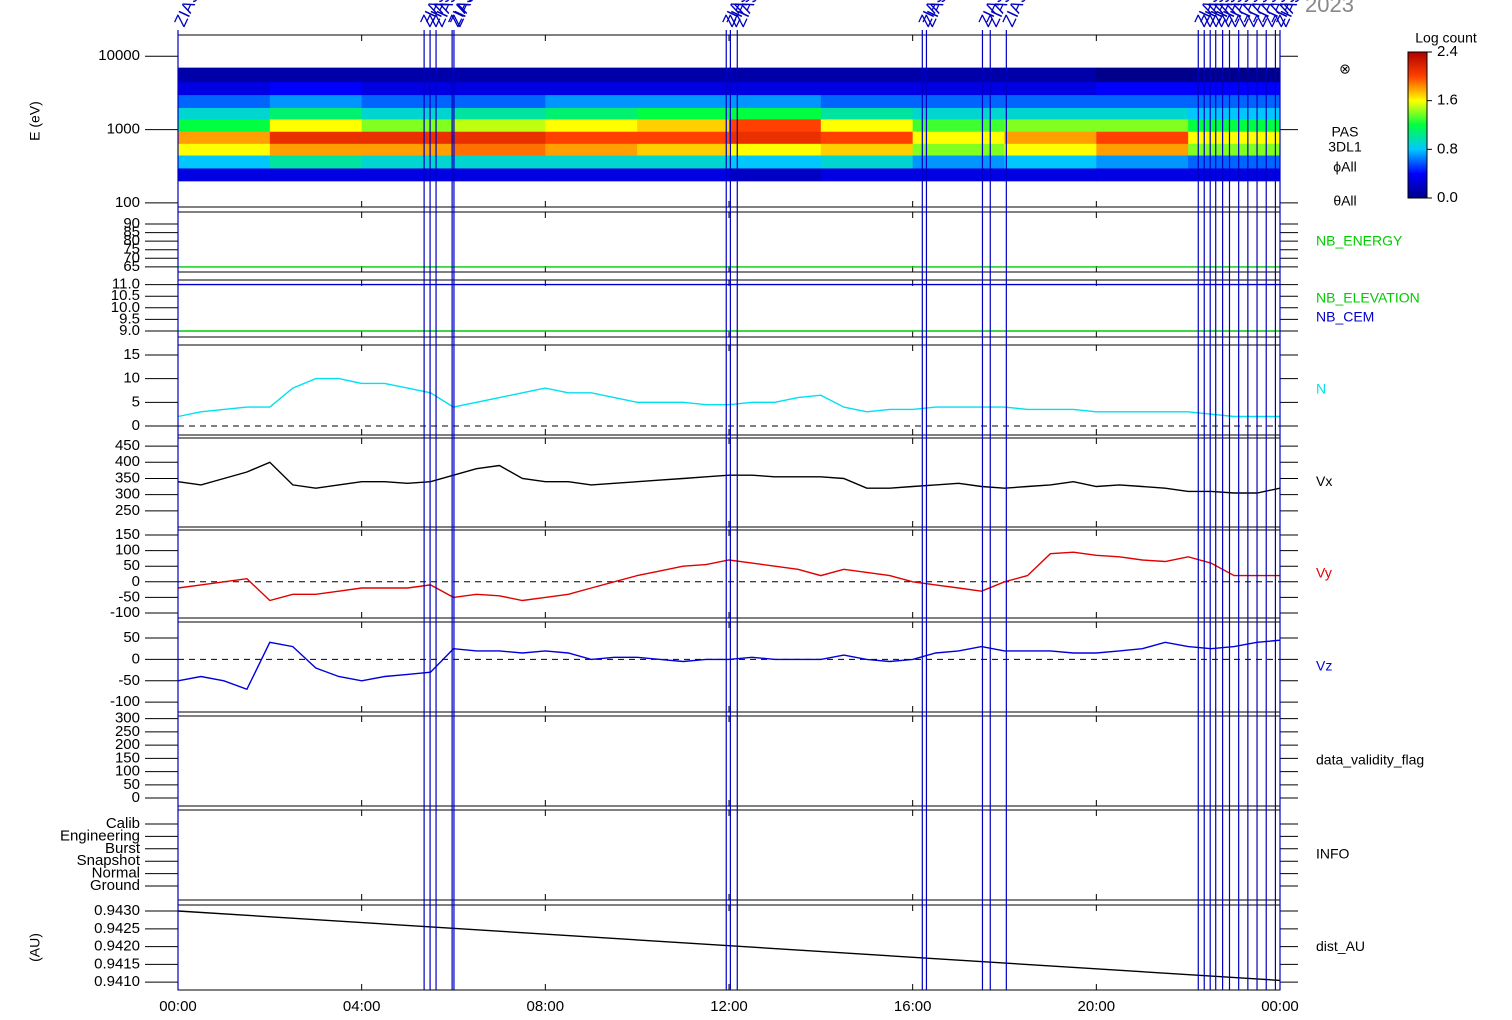 This screenshot has width=1512, height=1020. I want to click on series-label: NB_ENERGY, so click(1359, 241).